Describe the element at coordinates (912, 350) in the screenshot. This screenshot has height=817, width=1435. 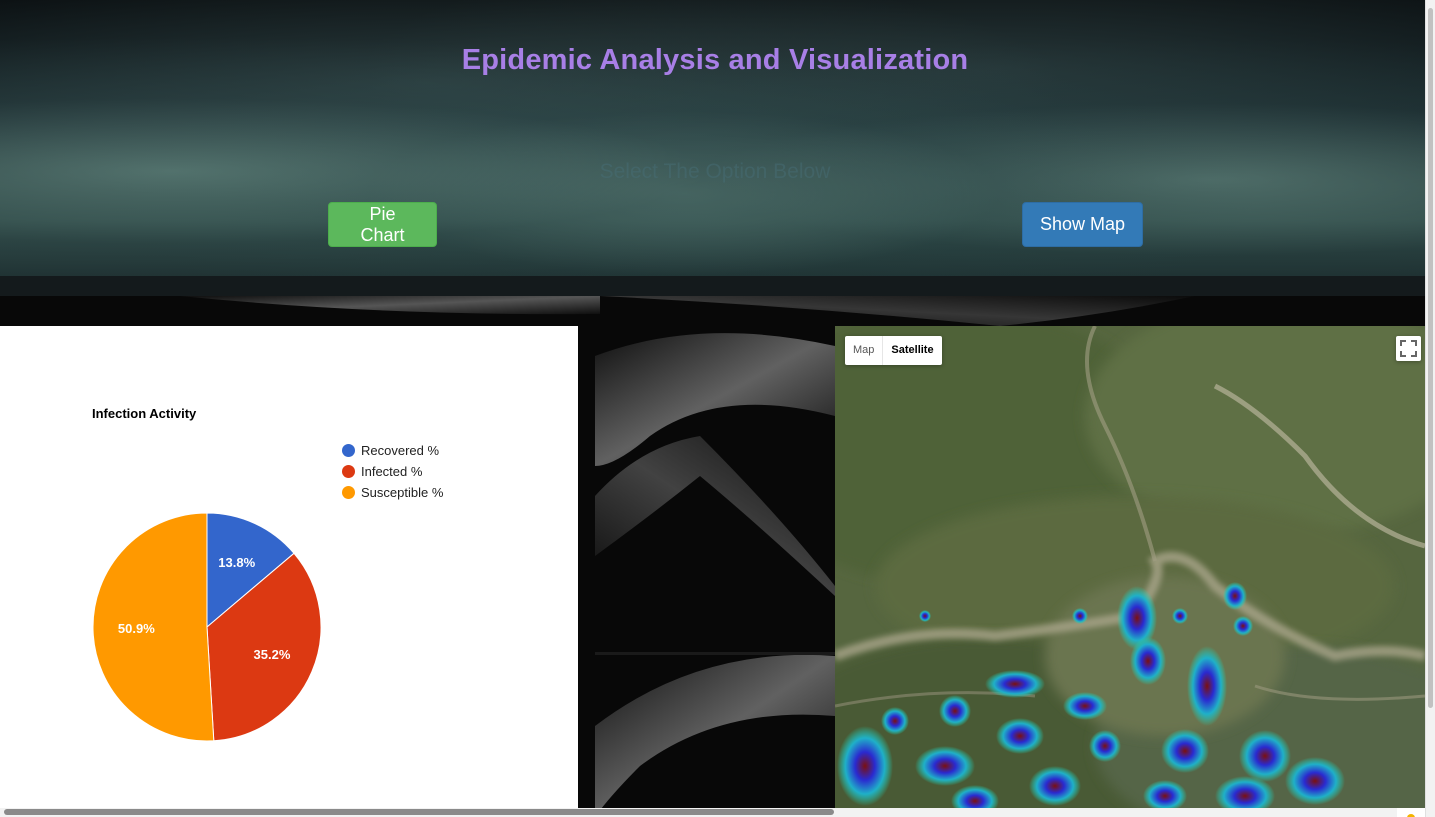
I see `map-type-satellite-button: Satellite` at that location.